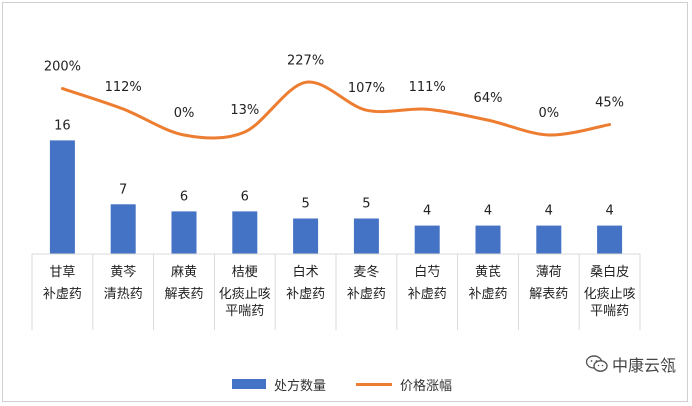 This screenshot has height=406, width=692. What do you see at coordinates (123, 189) in the screenshot?
I see `bar-data-label: 7` at bounding box center [123, 189].